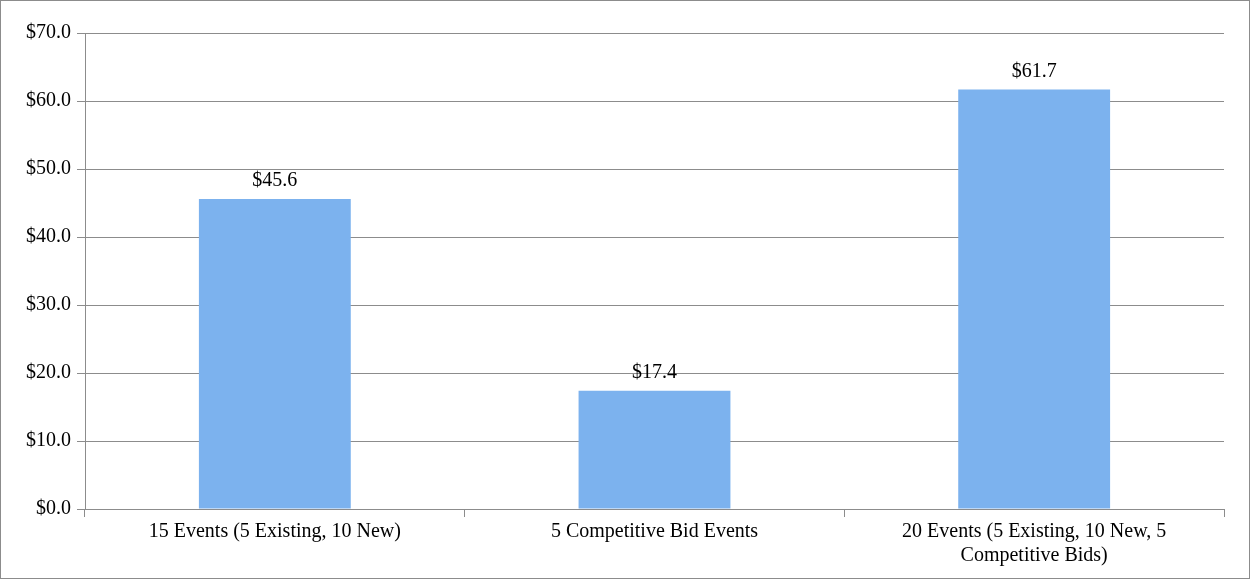  I want to click on data-label: $17.4, so click(654, 370).